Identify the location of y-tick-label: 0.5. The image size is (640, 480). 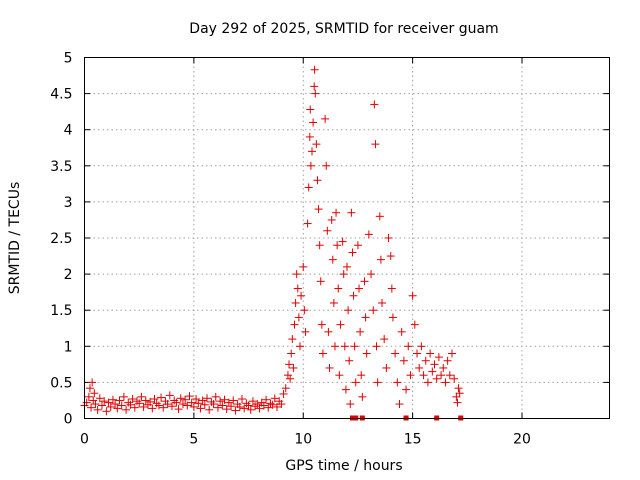
(61, 383).